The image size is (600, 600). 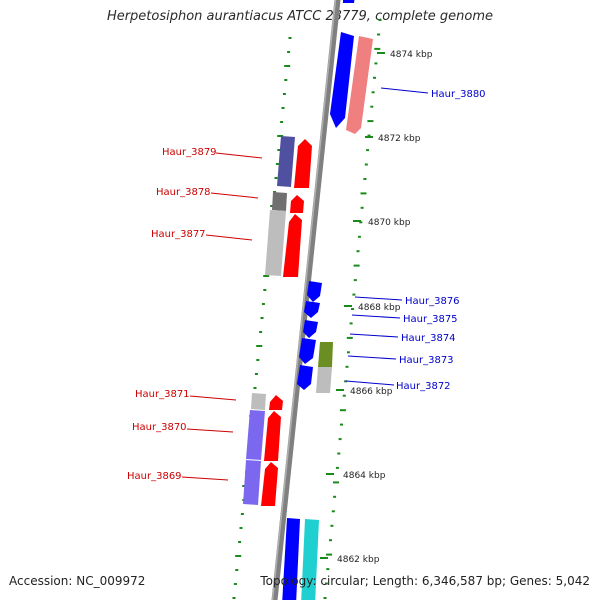 I want to click on tick-label: 4866 kbp, so click(x=371, y=392).